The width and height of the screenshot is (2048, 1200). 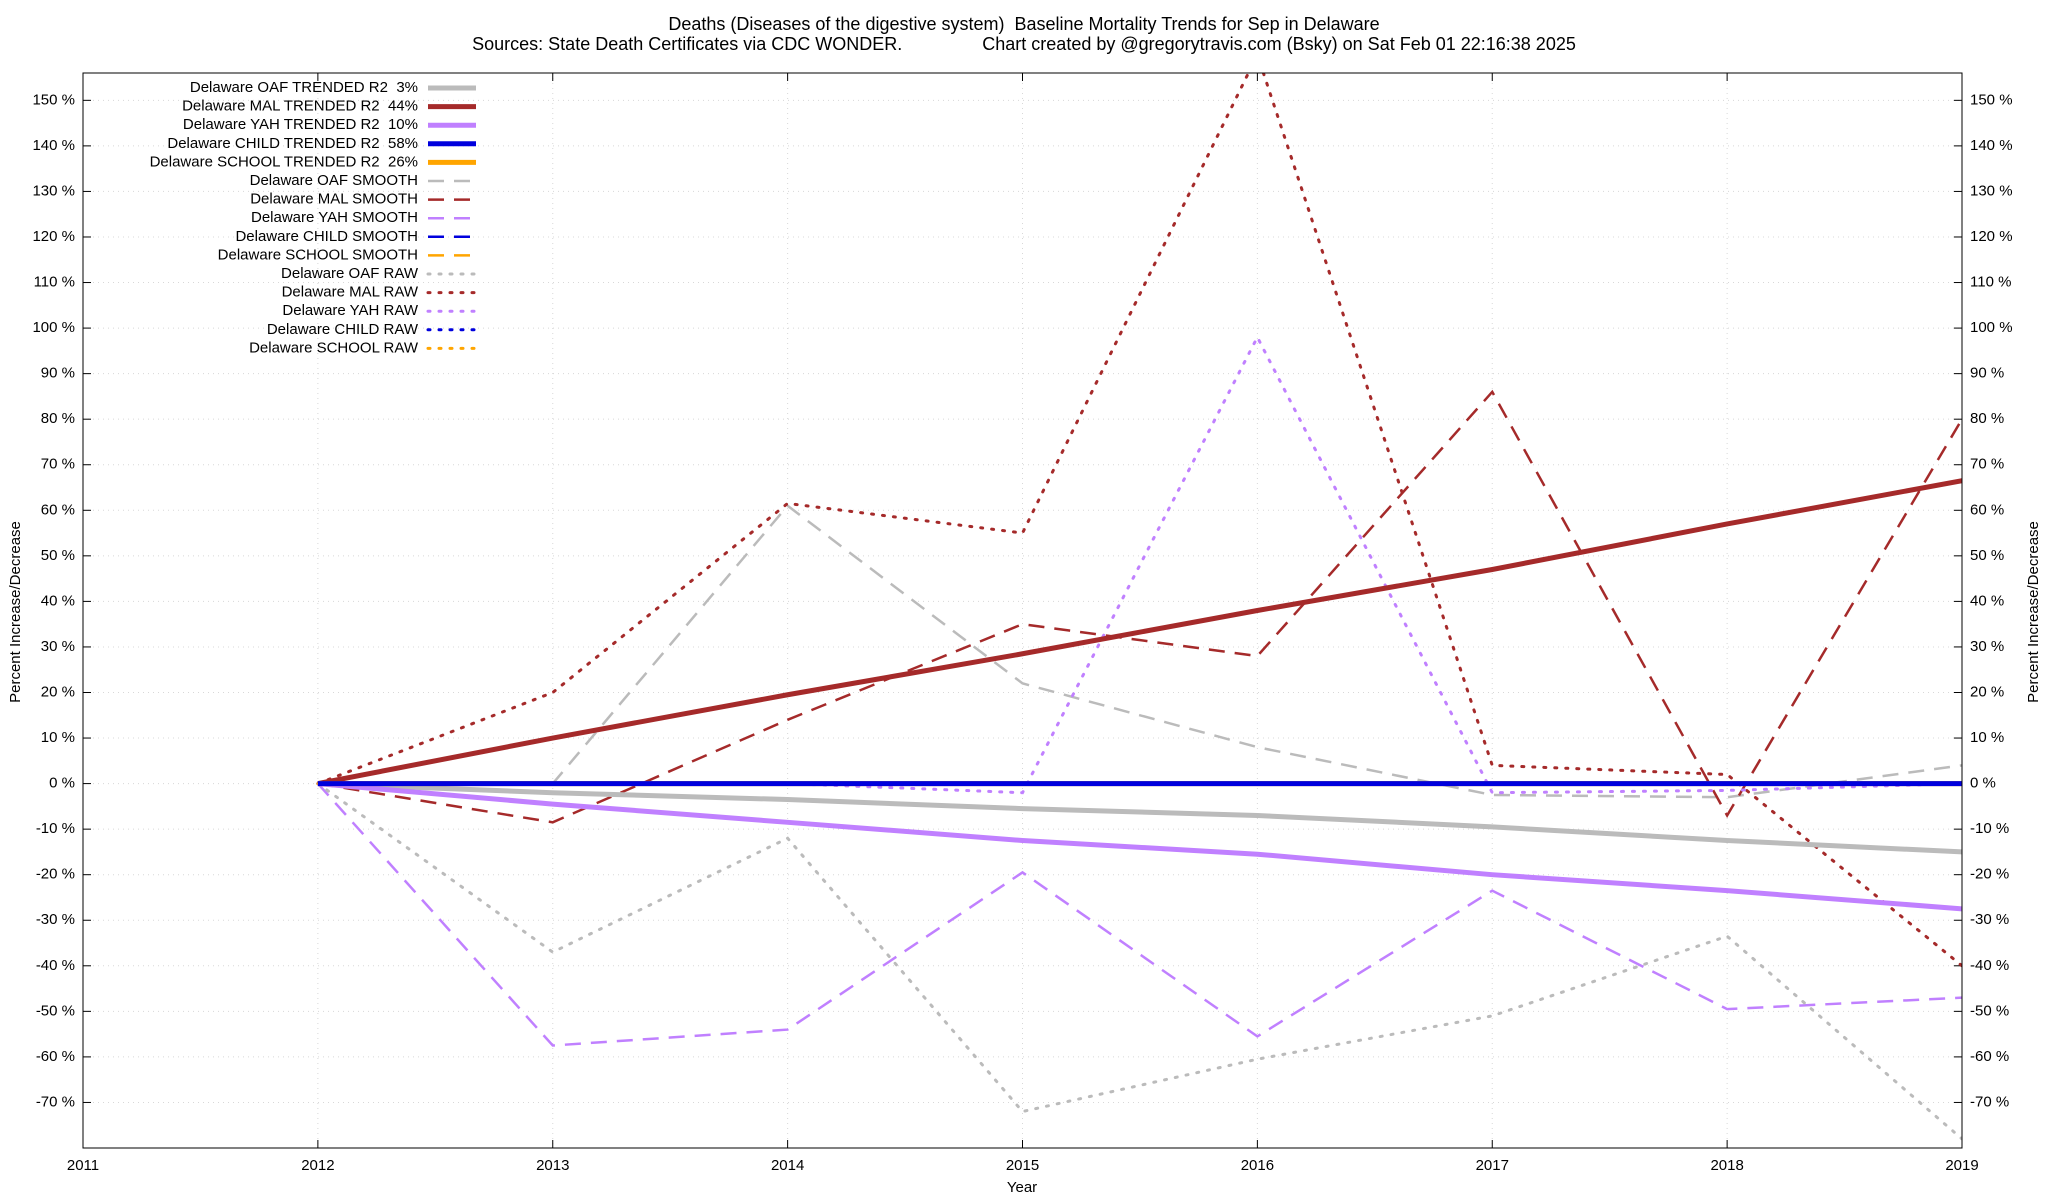 I want to click on legend-label: Delaware YAH TRENDED R2 10%, so click(x=300, y=124).